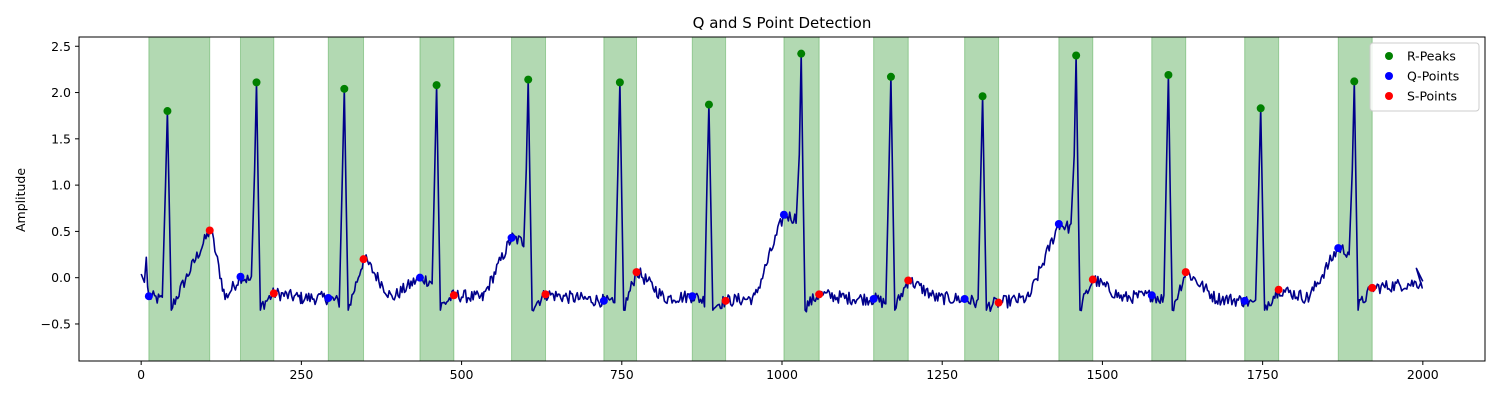 This screenshot has width=1500, height=400. I want to click on x-tick-label: 1250, so click(942, 374).